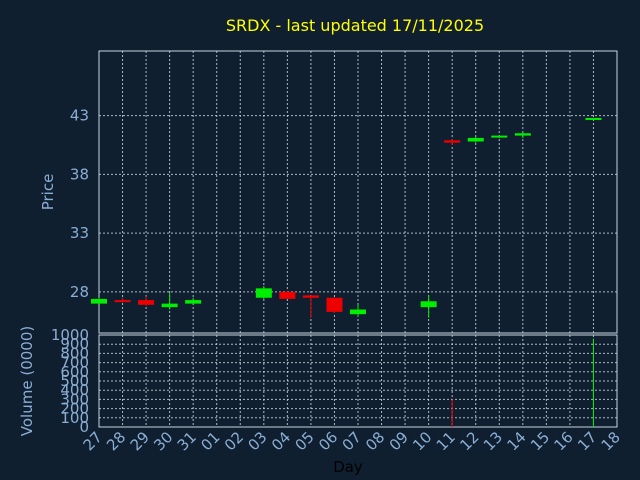 The image size is (640, 480). What do you see at coordinates (234, 441) in the screenshot?
I see `x-tick-label: 02` at bounding box center [234, 441].